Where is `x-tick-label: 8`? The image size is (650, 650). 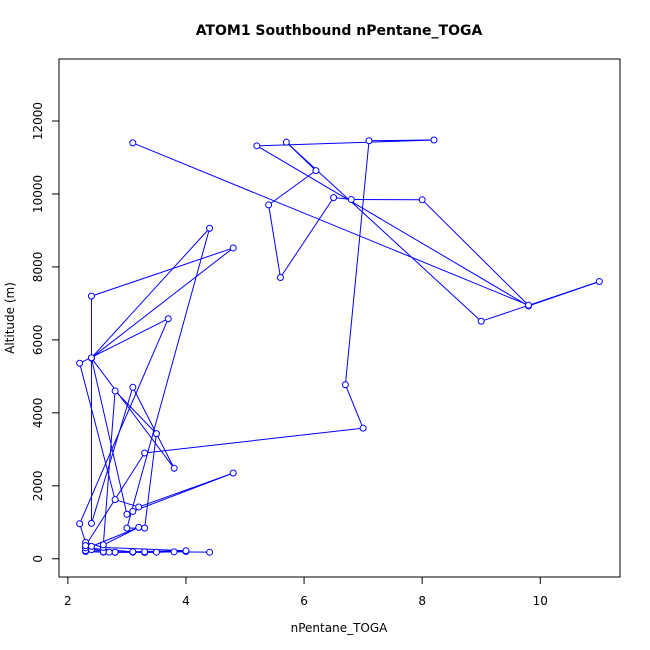
x-tick-label: 8 is located at coordinates (422, 601).